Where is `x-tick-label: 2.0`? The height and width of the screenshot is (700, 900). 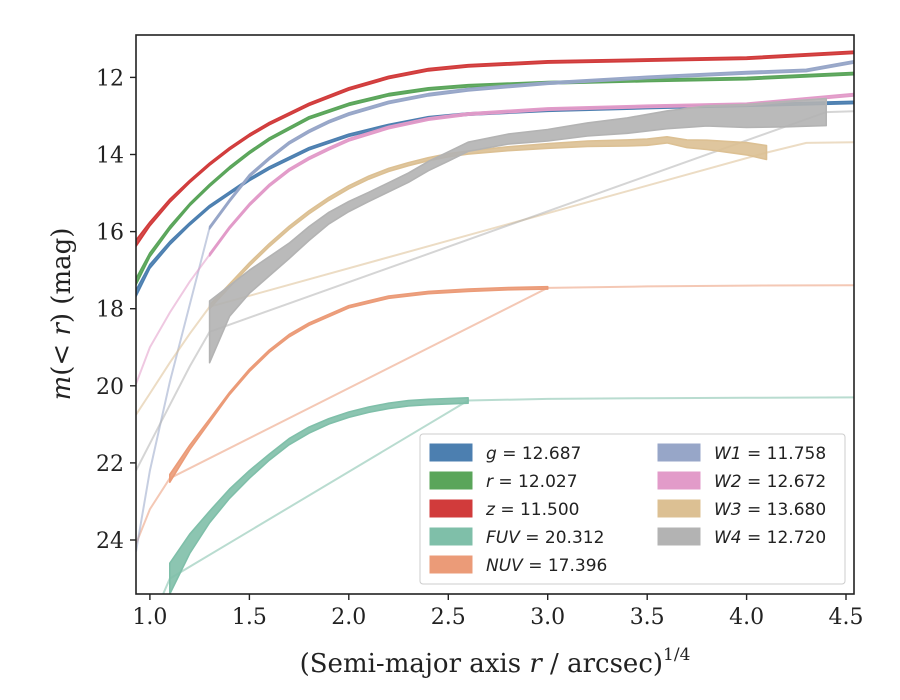
x-tick-label: 2.0 is located at coordinates (348, 617).